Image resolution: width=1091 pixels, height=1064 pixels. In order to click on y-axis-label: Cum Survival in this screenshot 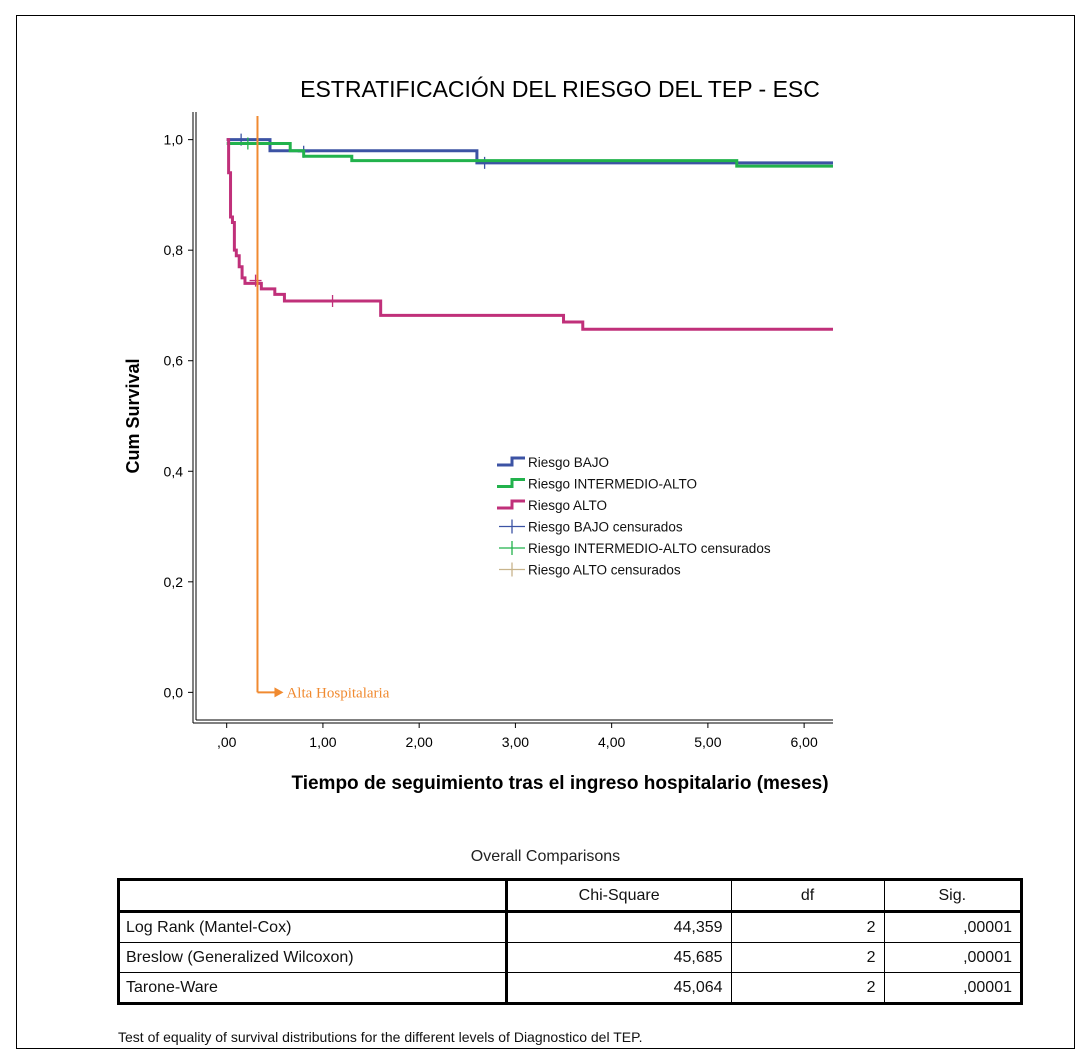, I will do `click(133, 415)`.